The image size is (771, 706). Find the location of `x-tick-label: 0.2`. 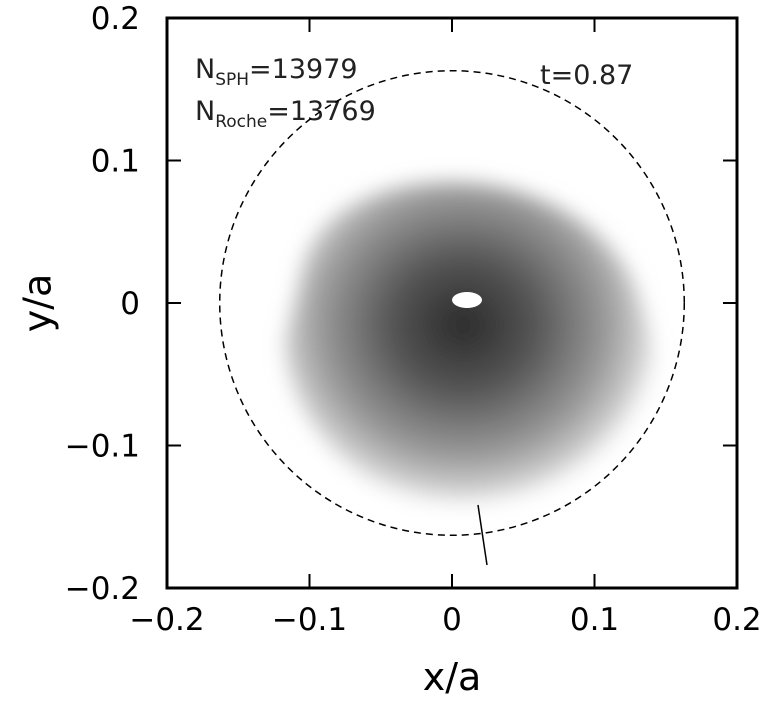

x-tick-label: 0.2 is located at coordinates (736, 620).